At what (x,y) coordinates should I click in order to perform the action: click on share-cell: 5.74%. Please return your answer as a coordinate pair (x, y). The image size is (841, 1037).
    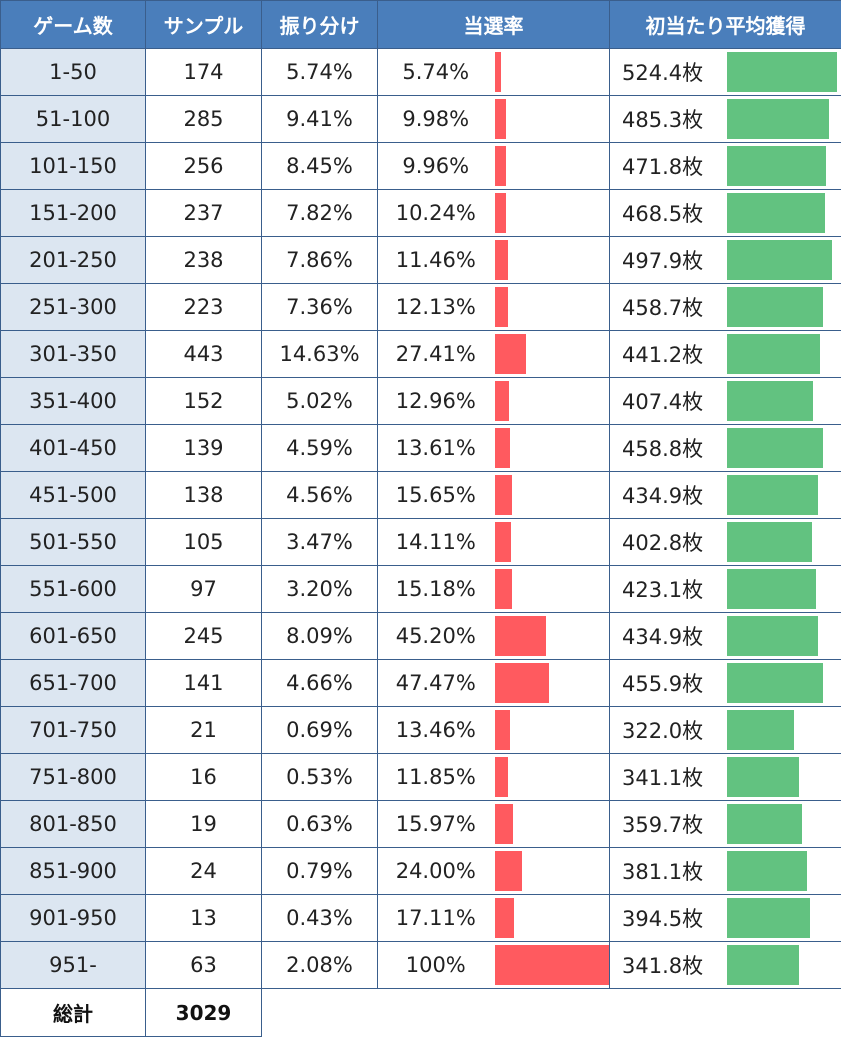
    Looking at the image, I should click on (320, 72).